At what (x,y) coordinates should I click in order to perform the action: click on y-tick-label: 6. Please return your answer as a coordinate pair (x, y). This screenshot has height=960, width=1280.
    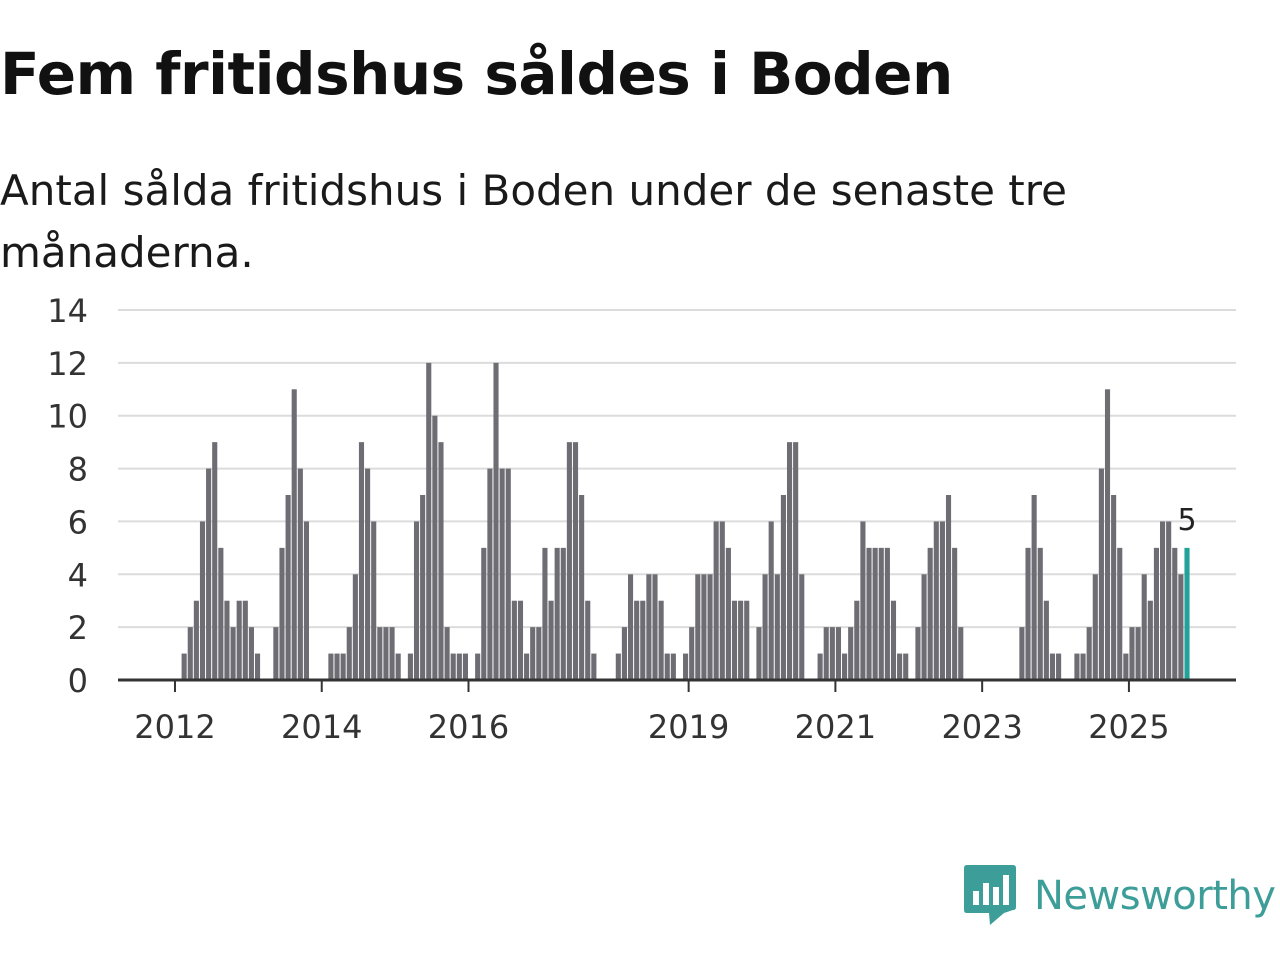
    Looking at the image, I should click on (78, 522).